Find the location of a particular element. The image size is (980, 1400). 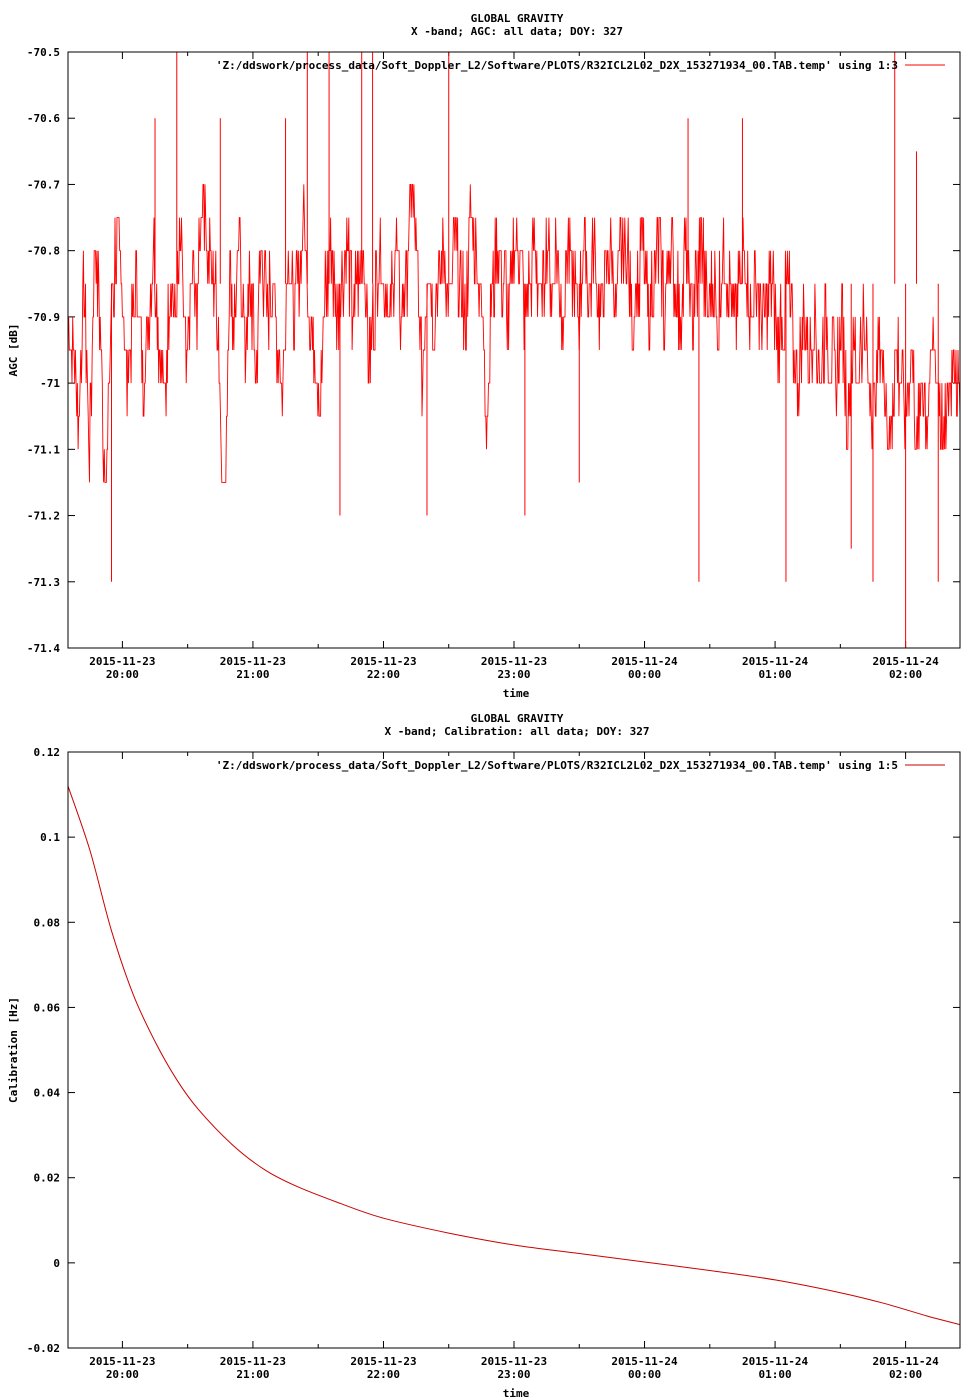

y-tick-label: -71.4 is located at coordinates (43, 648).